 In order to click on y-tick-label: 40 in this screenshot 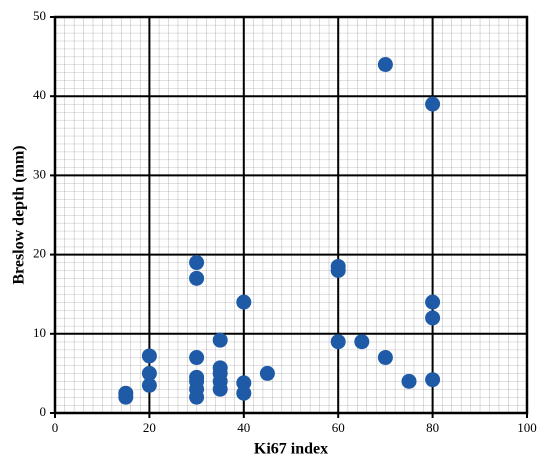, I will do `click(39, 94)`.